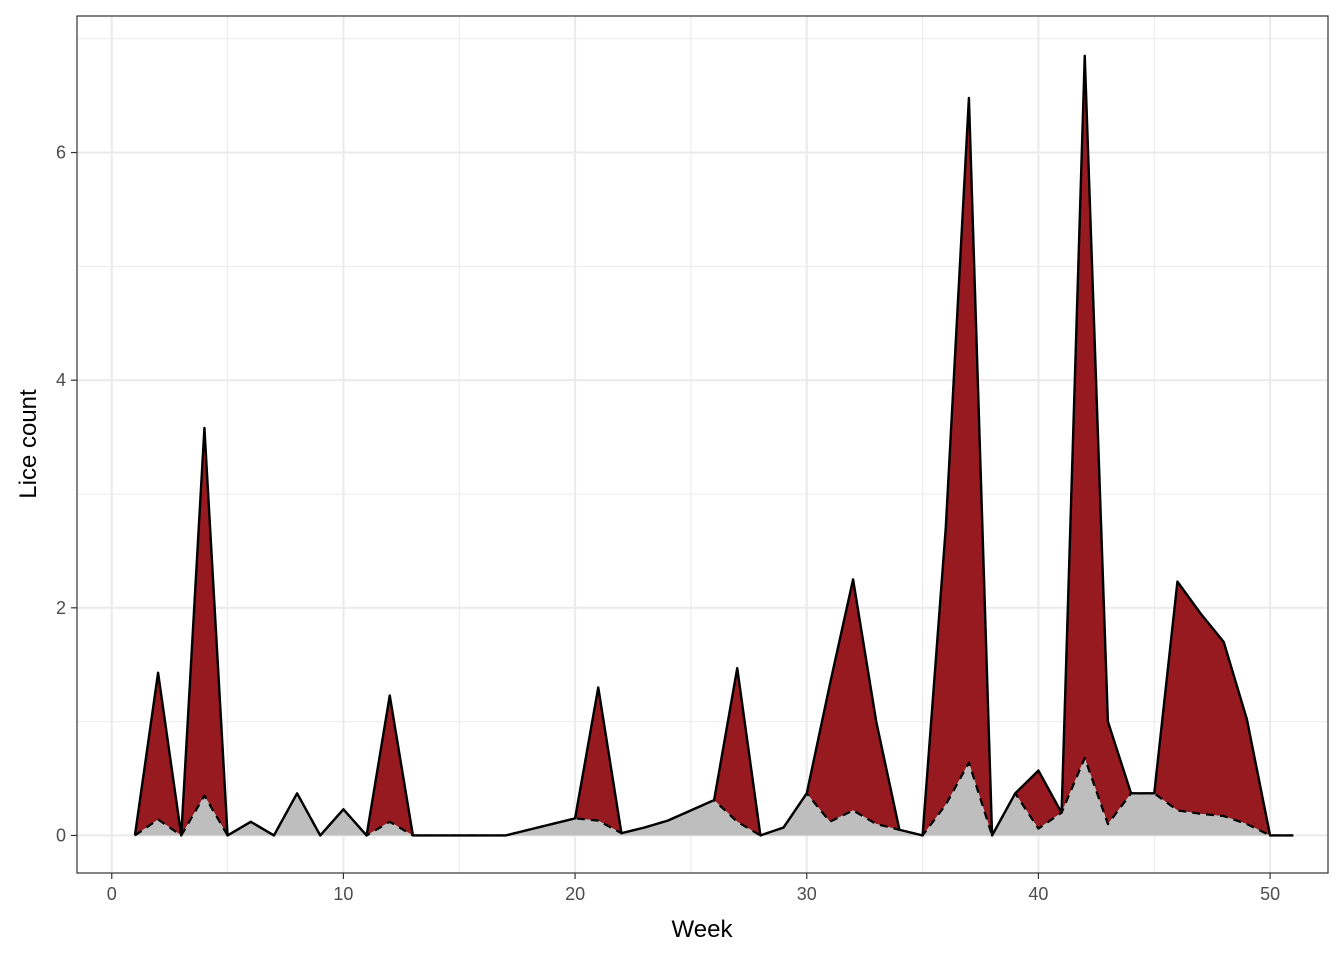  What do you see at coordinates (343, 894) in the screenshot?
I see `x-tick-label: 10` at bounding box center [343, 894].